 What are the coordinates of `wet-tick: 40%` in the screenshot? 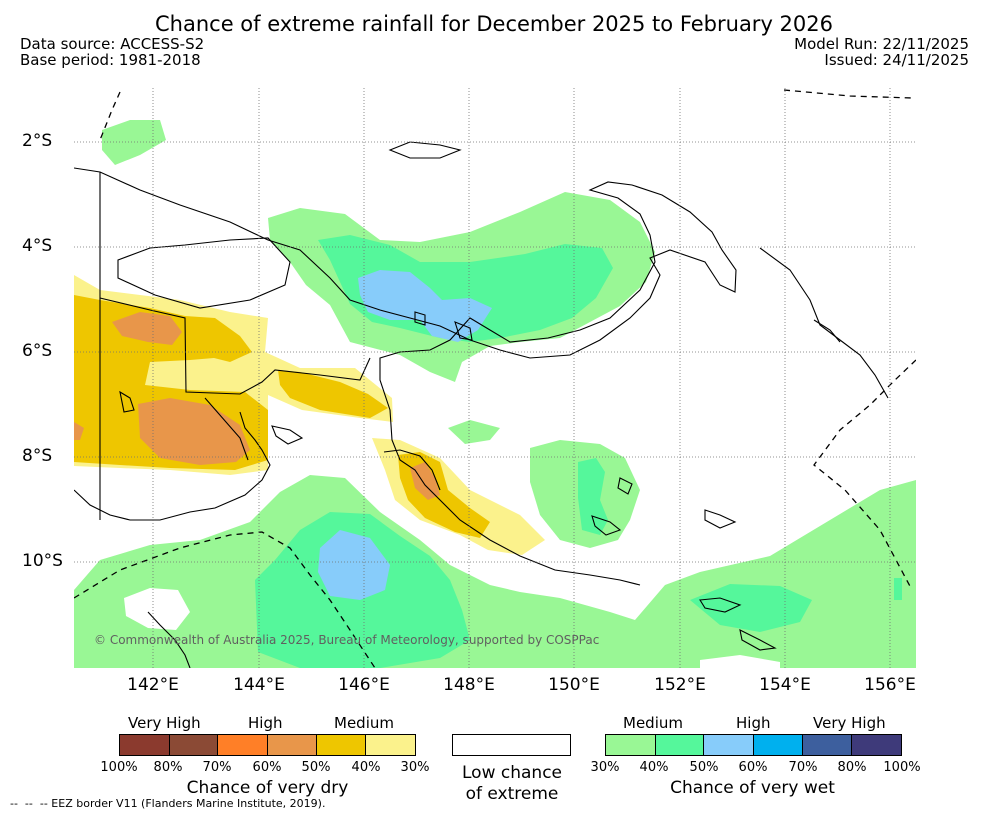 It's located at (654, 767).